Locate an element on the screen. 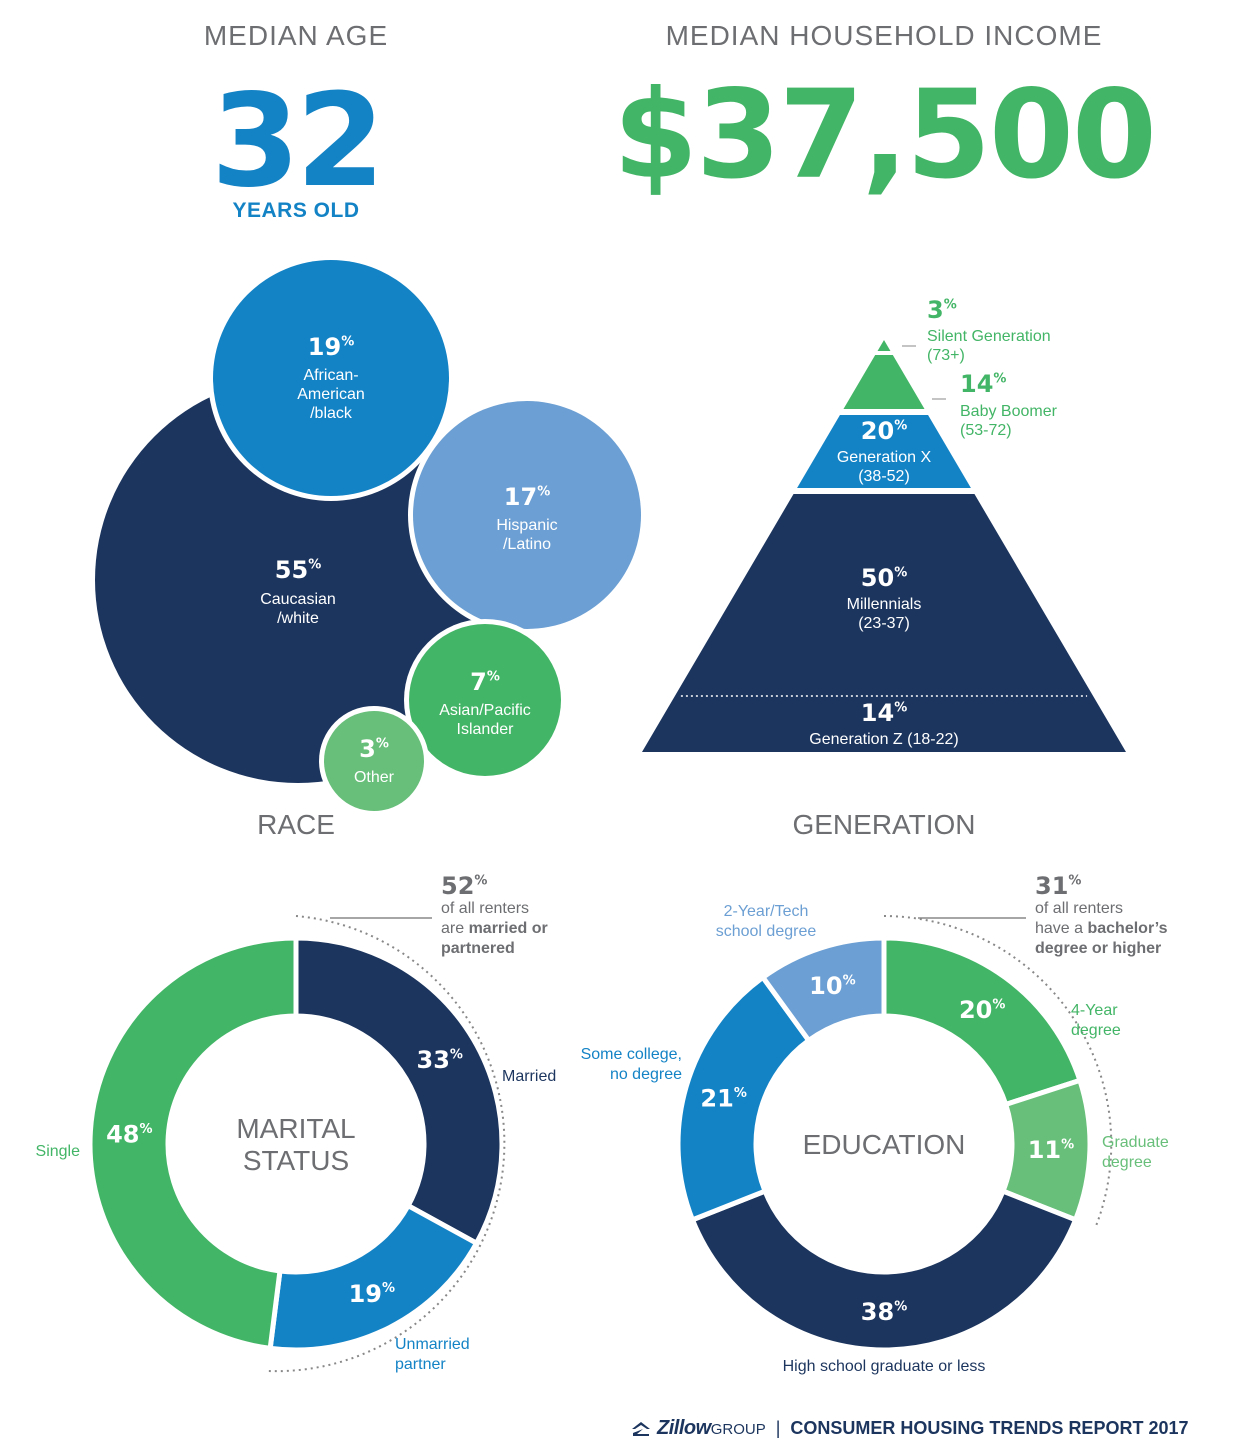 The height and width of the screenshot is (1448, 1244). education-graduate-label-line: Graduate is located at coordinates (1135, 1142).